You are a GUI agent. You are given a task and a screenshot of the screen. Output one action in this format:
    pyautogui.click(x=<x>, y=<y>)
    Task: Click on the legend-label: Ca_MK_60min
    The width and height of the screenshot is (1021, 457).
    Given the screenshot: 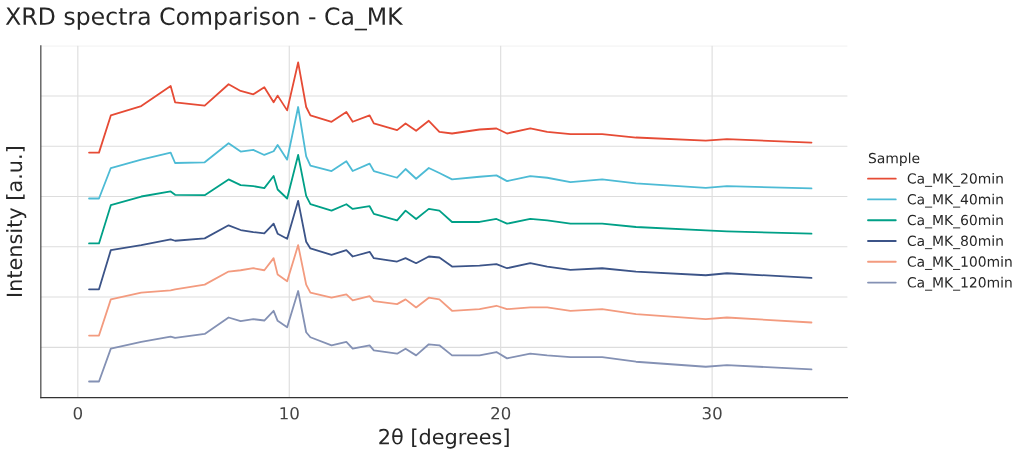 What is the action you would take?
    pyautogui.click(x=955, y=221)
    